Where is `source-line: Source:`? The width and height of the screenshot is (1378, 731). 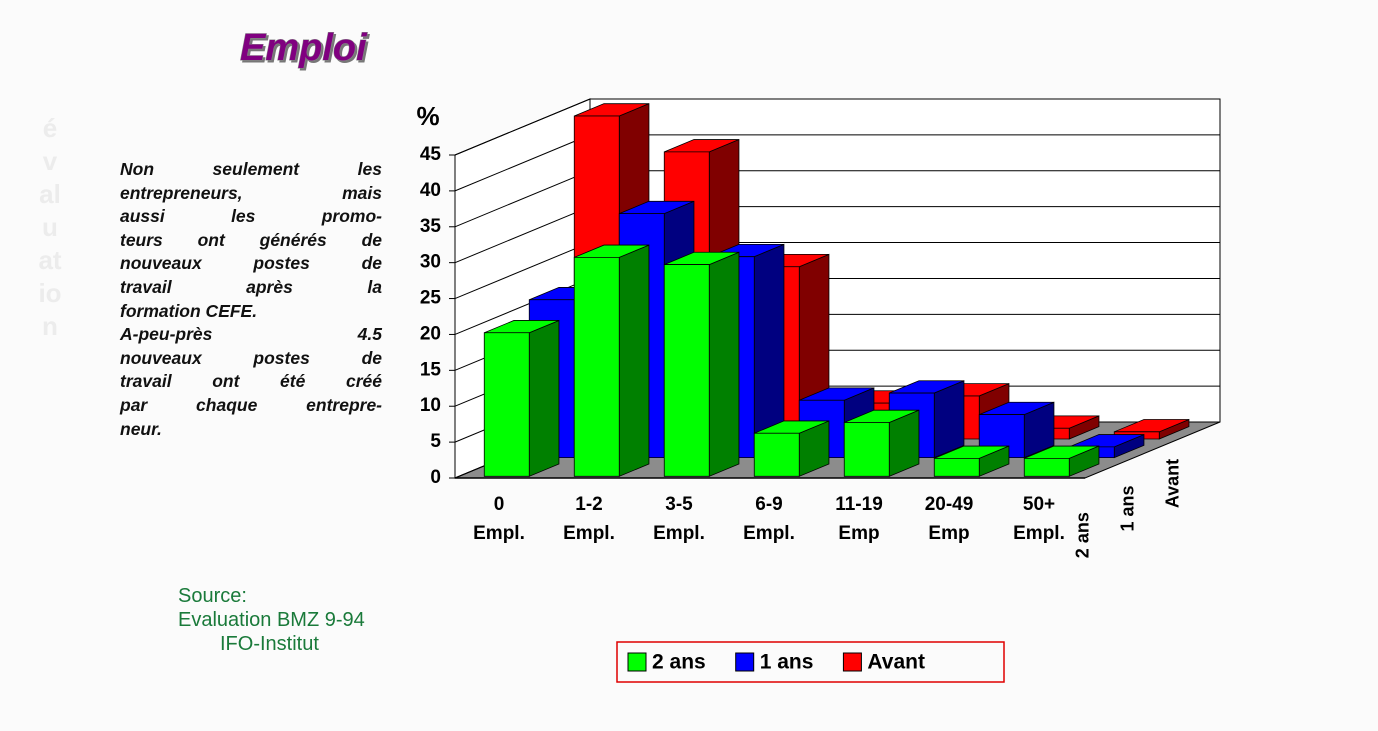 source-line: Source: is located at coordinates (212, 596).